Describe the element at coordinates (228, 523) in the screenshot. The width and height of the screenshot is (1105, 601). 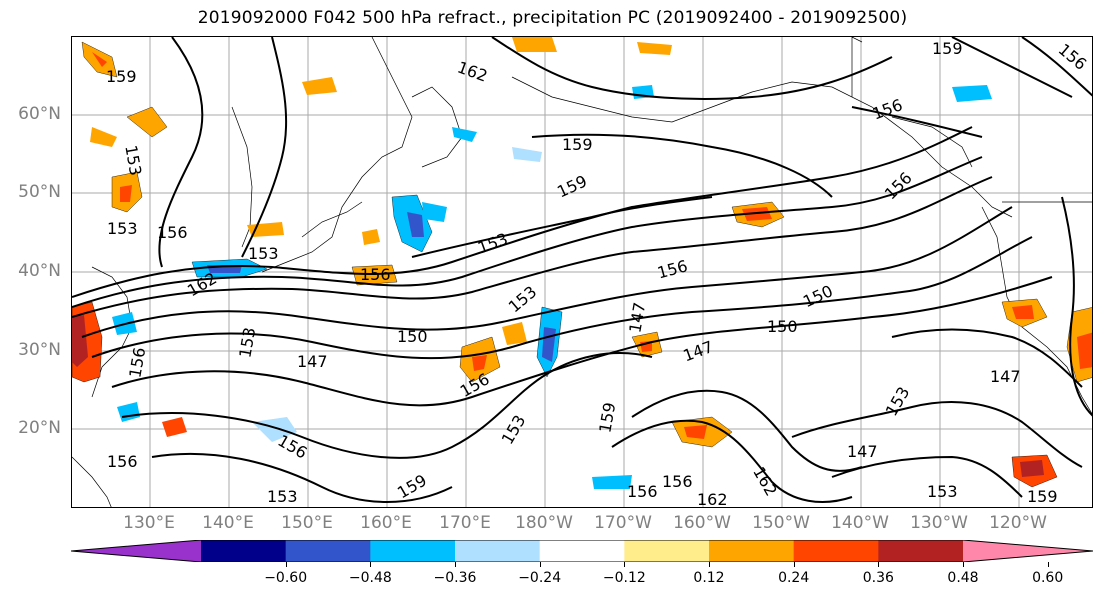
I see `lon-label-140e: 140°E` at that location.